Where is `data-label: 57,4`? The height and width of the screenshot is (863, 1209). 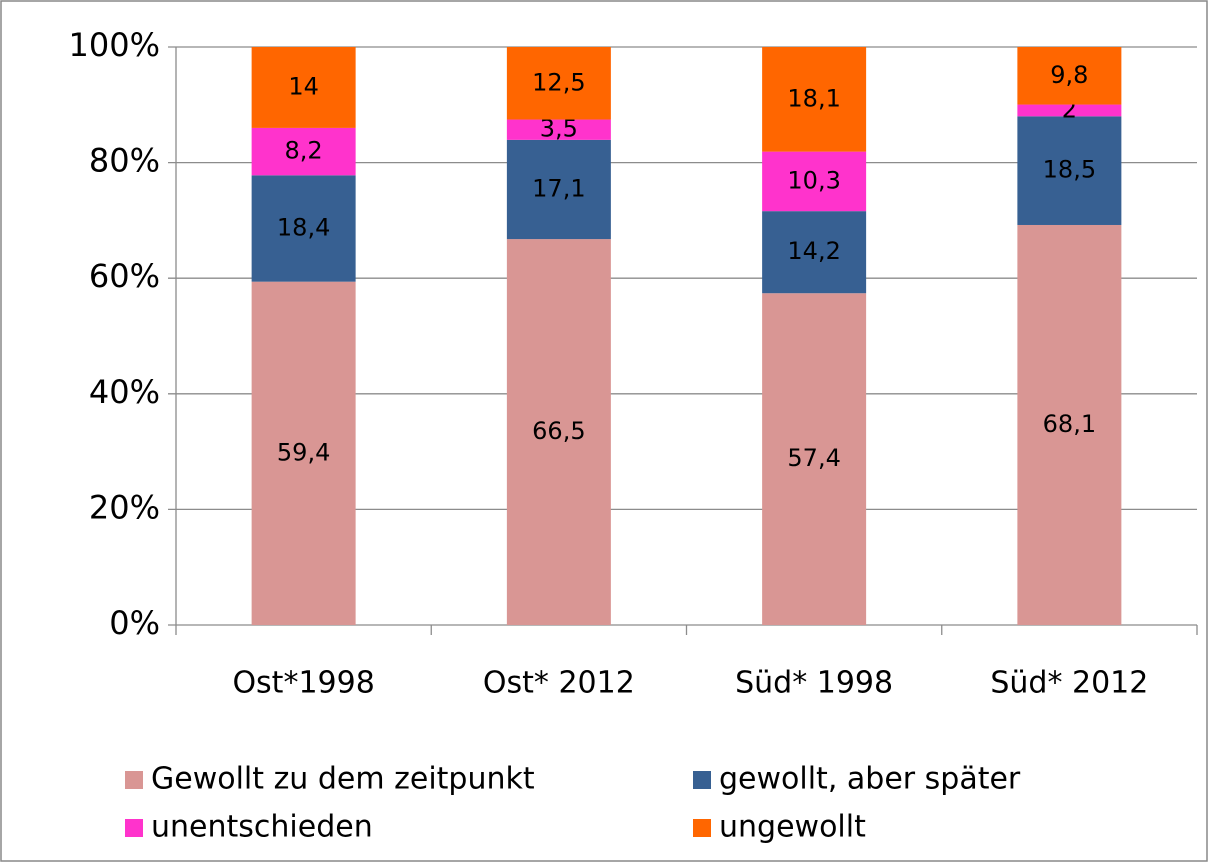 data-label: 57,4 is located at coordinates (813, 458).